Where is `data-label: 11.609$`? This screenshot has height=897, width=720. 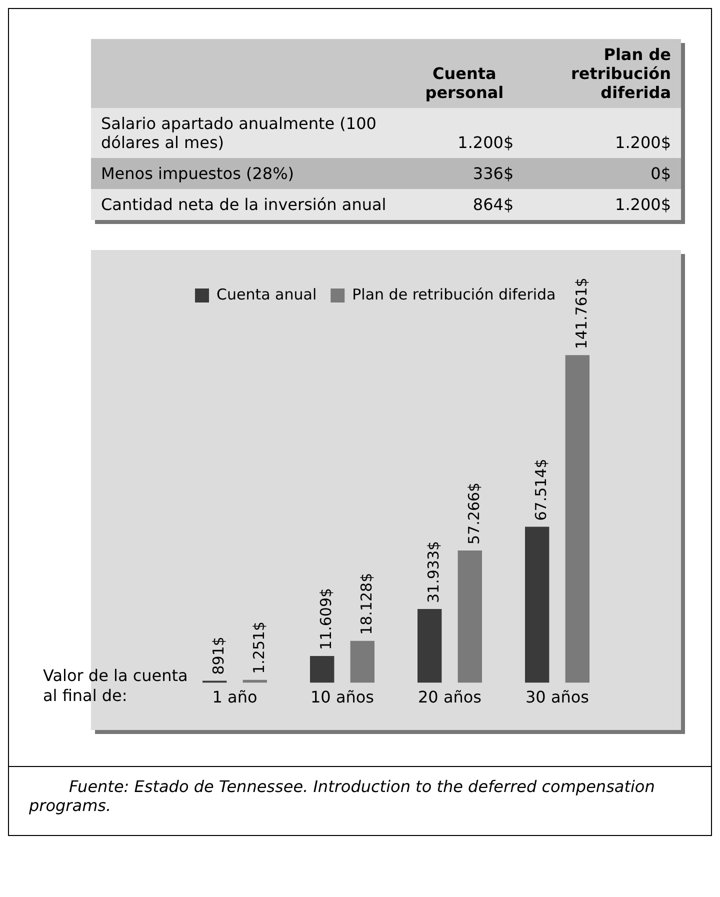 data-label: 11.609$ is located at coordinates (325, 619).